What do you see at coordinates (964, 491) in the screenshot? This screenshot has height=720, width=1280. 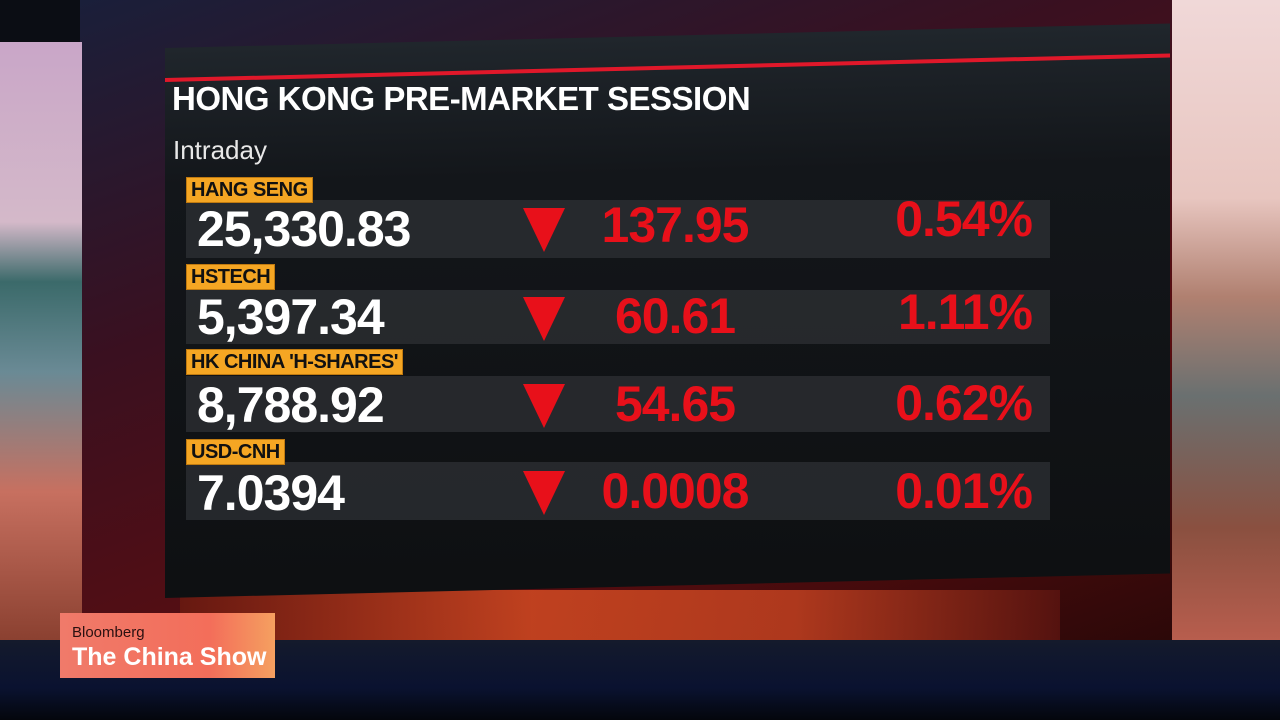 I see `index-percent: 0.01%` at bounding box center [964, 491].